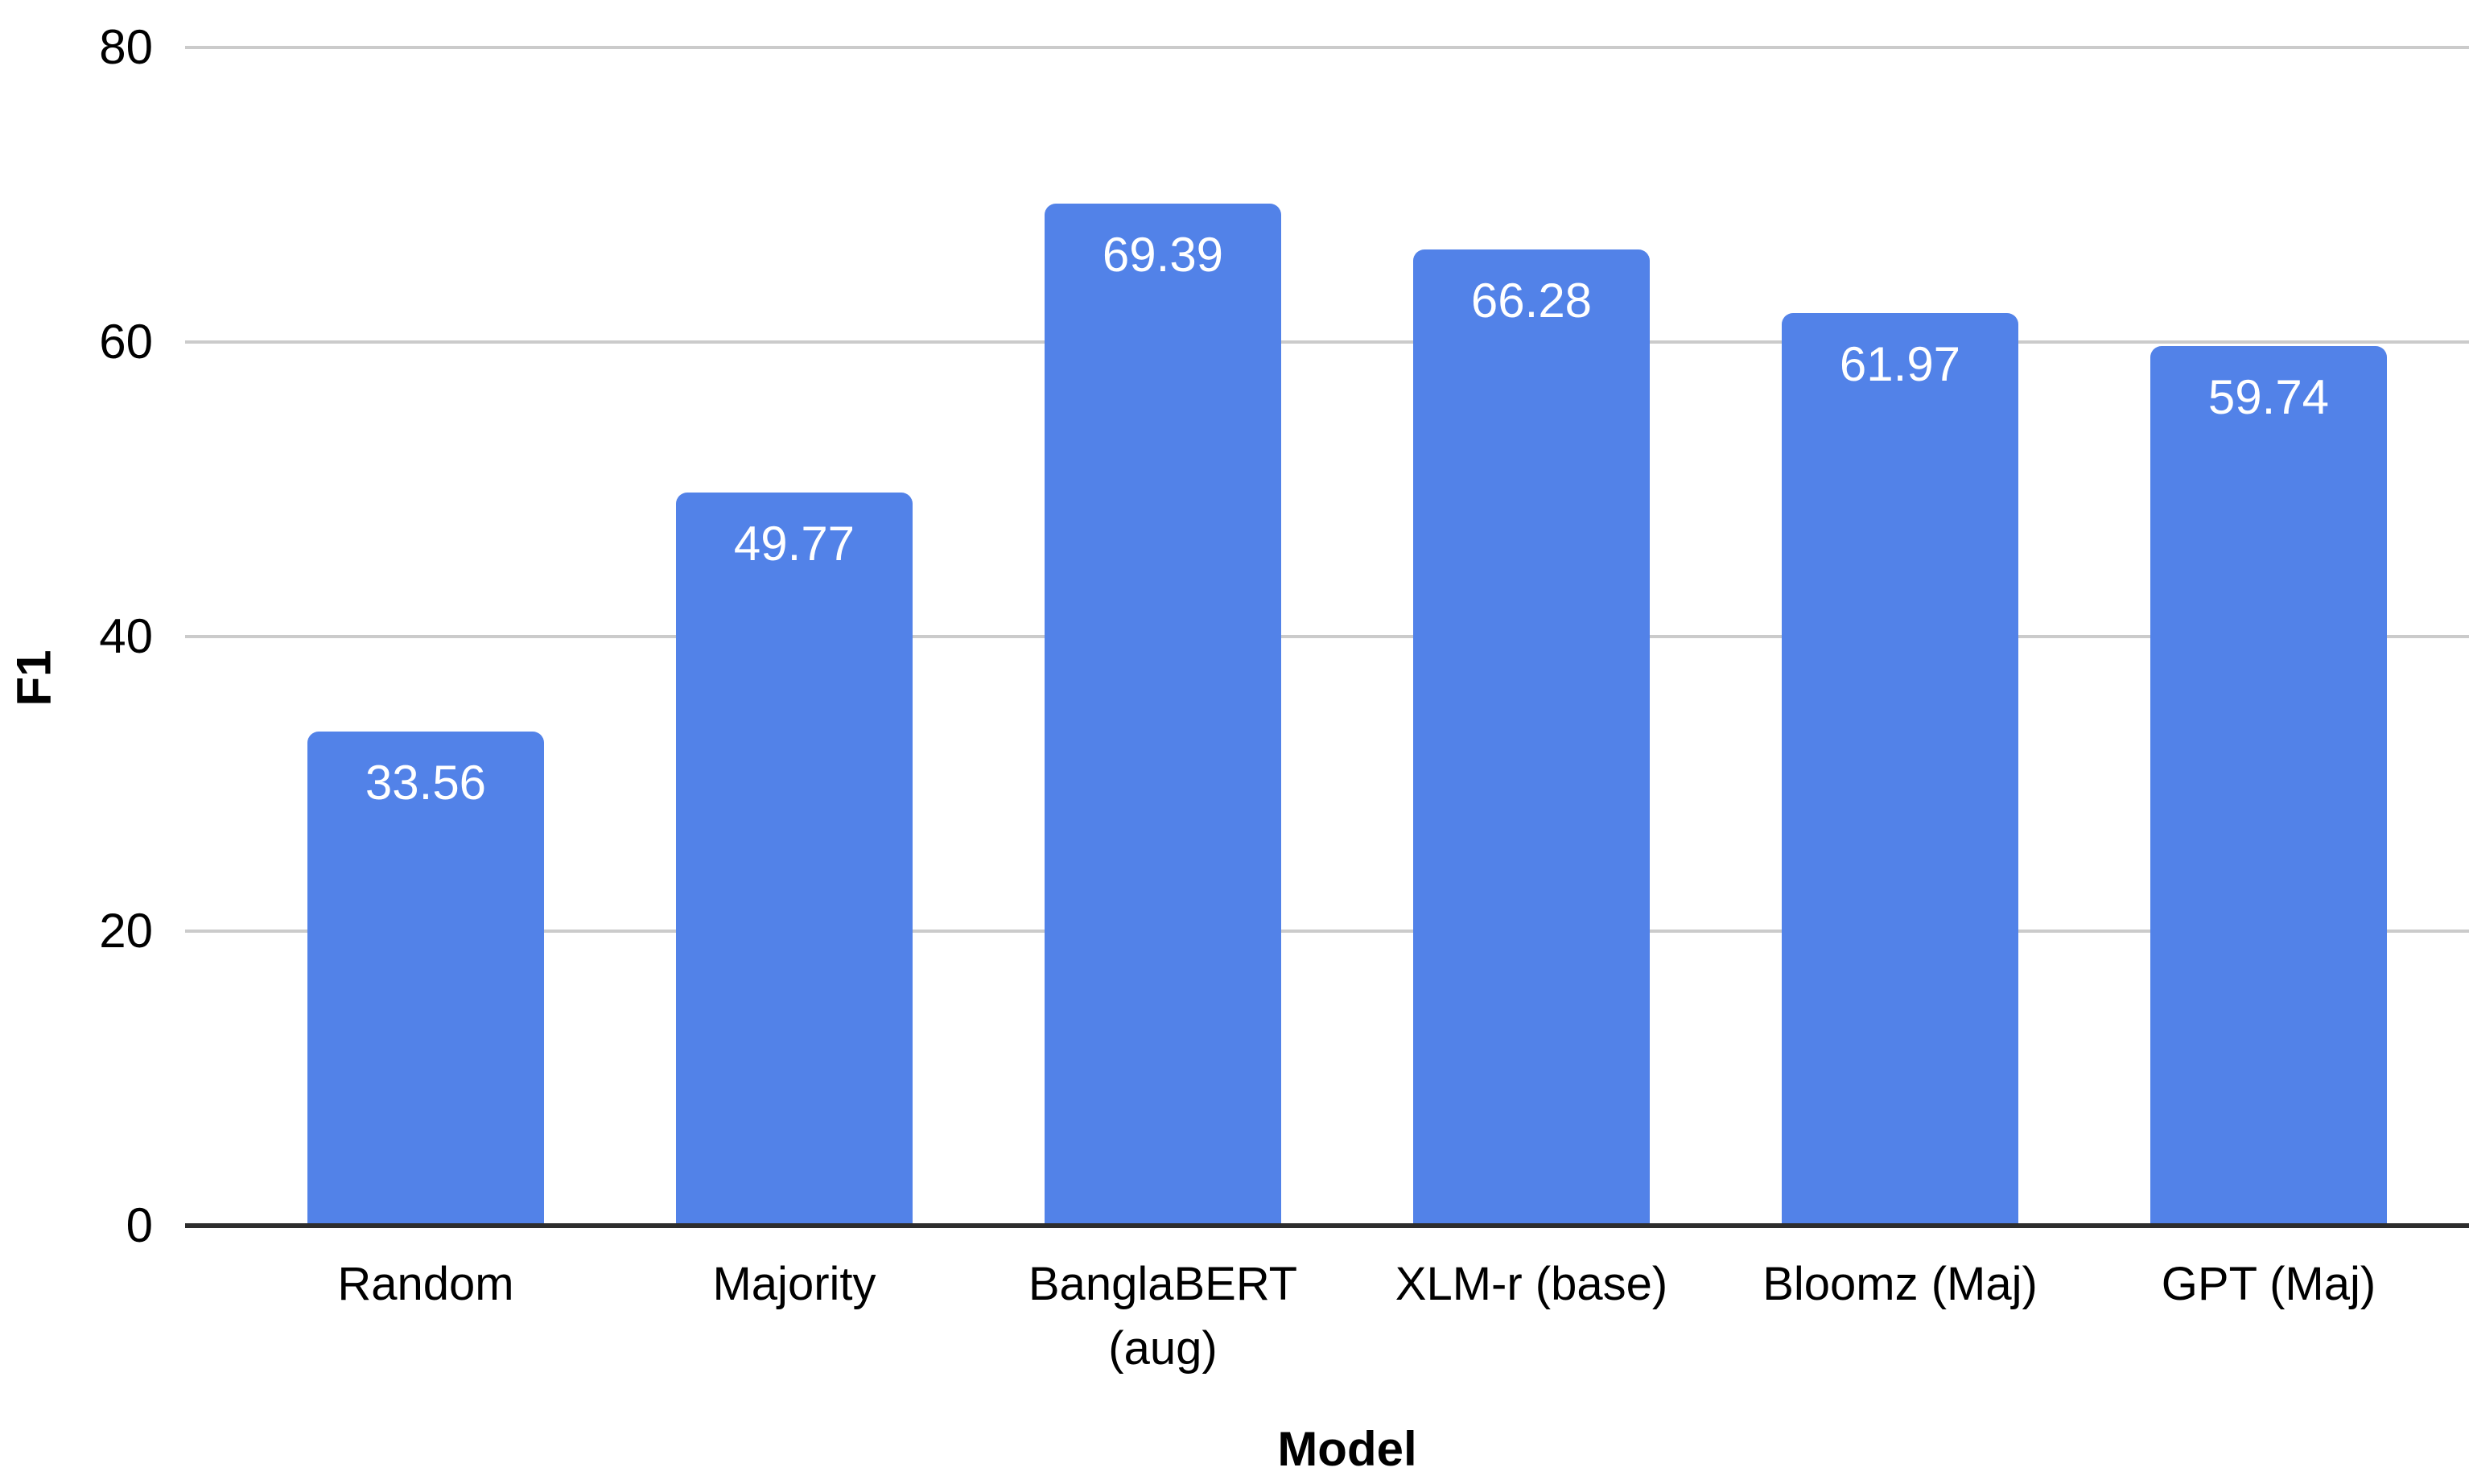 The image size is (2469, 1484). What do you see at coordinates (1327, 1225) in the screenshot?
I see `x-axis-baseline` at bounding box center [1327, 1225].